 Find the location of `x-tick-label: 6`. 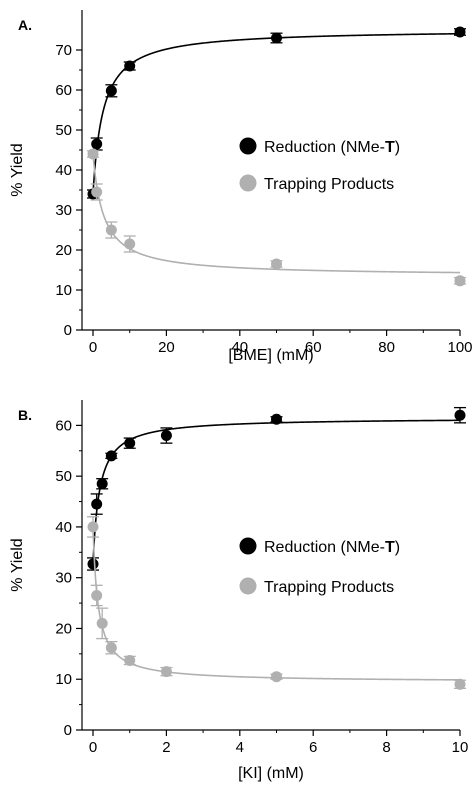

x-tick-label: 6 is located at coordinates (313, 747).